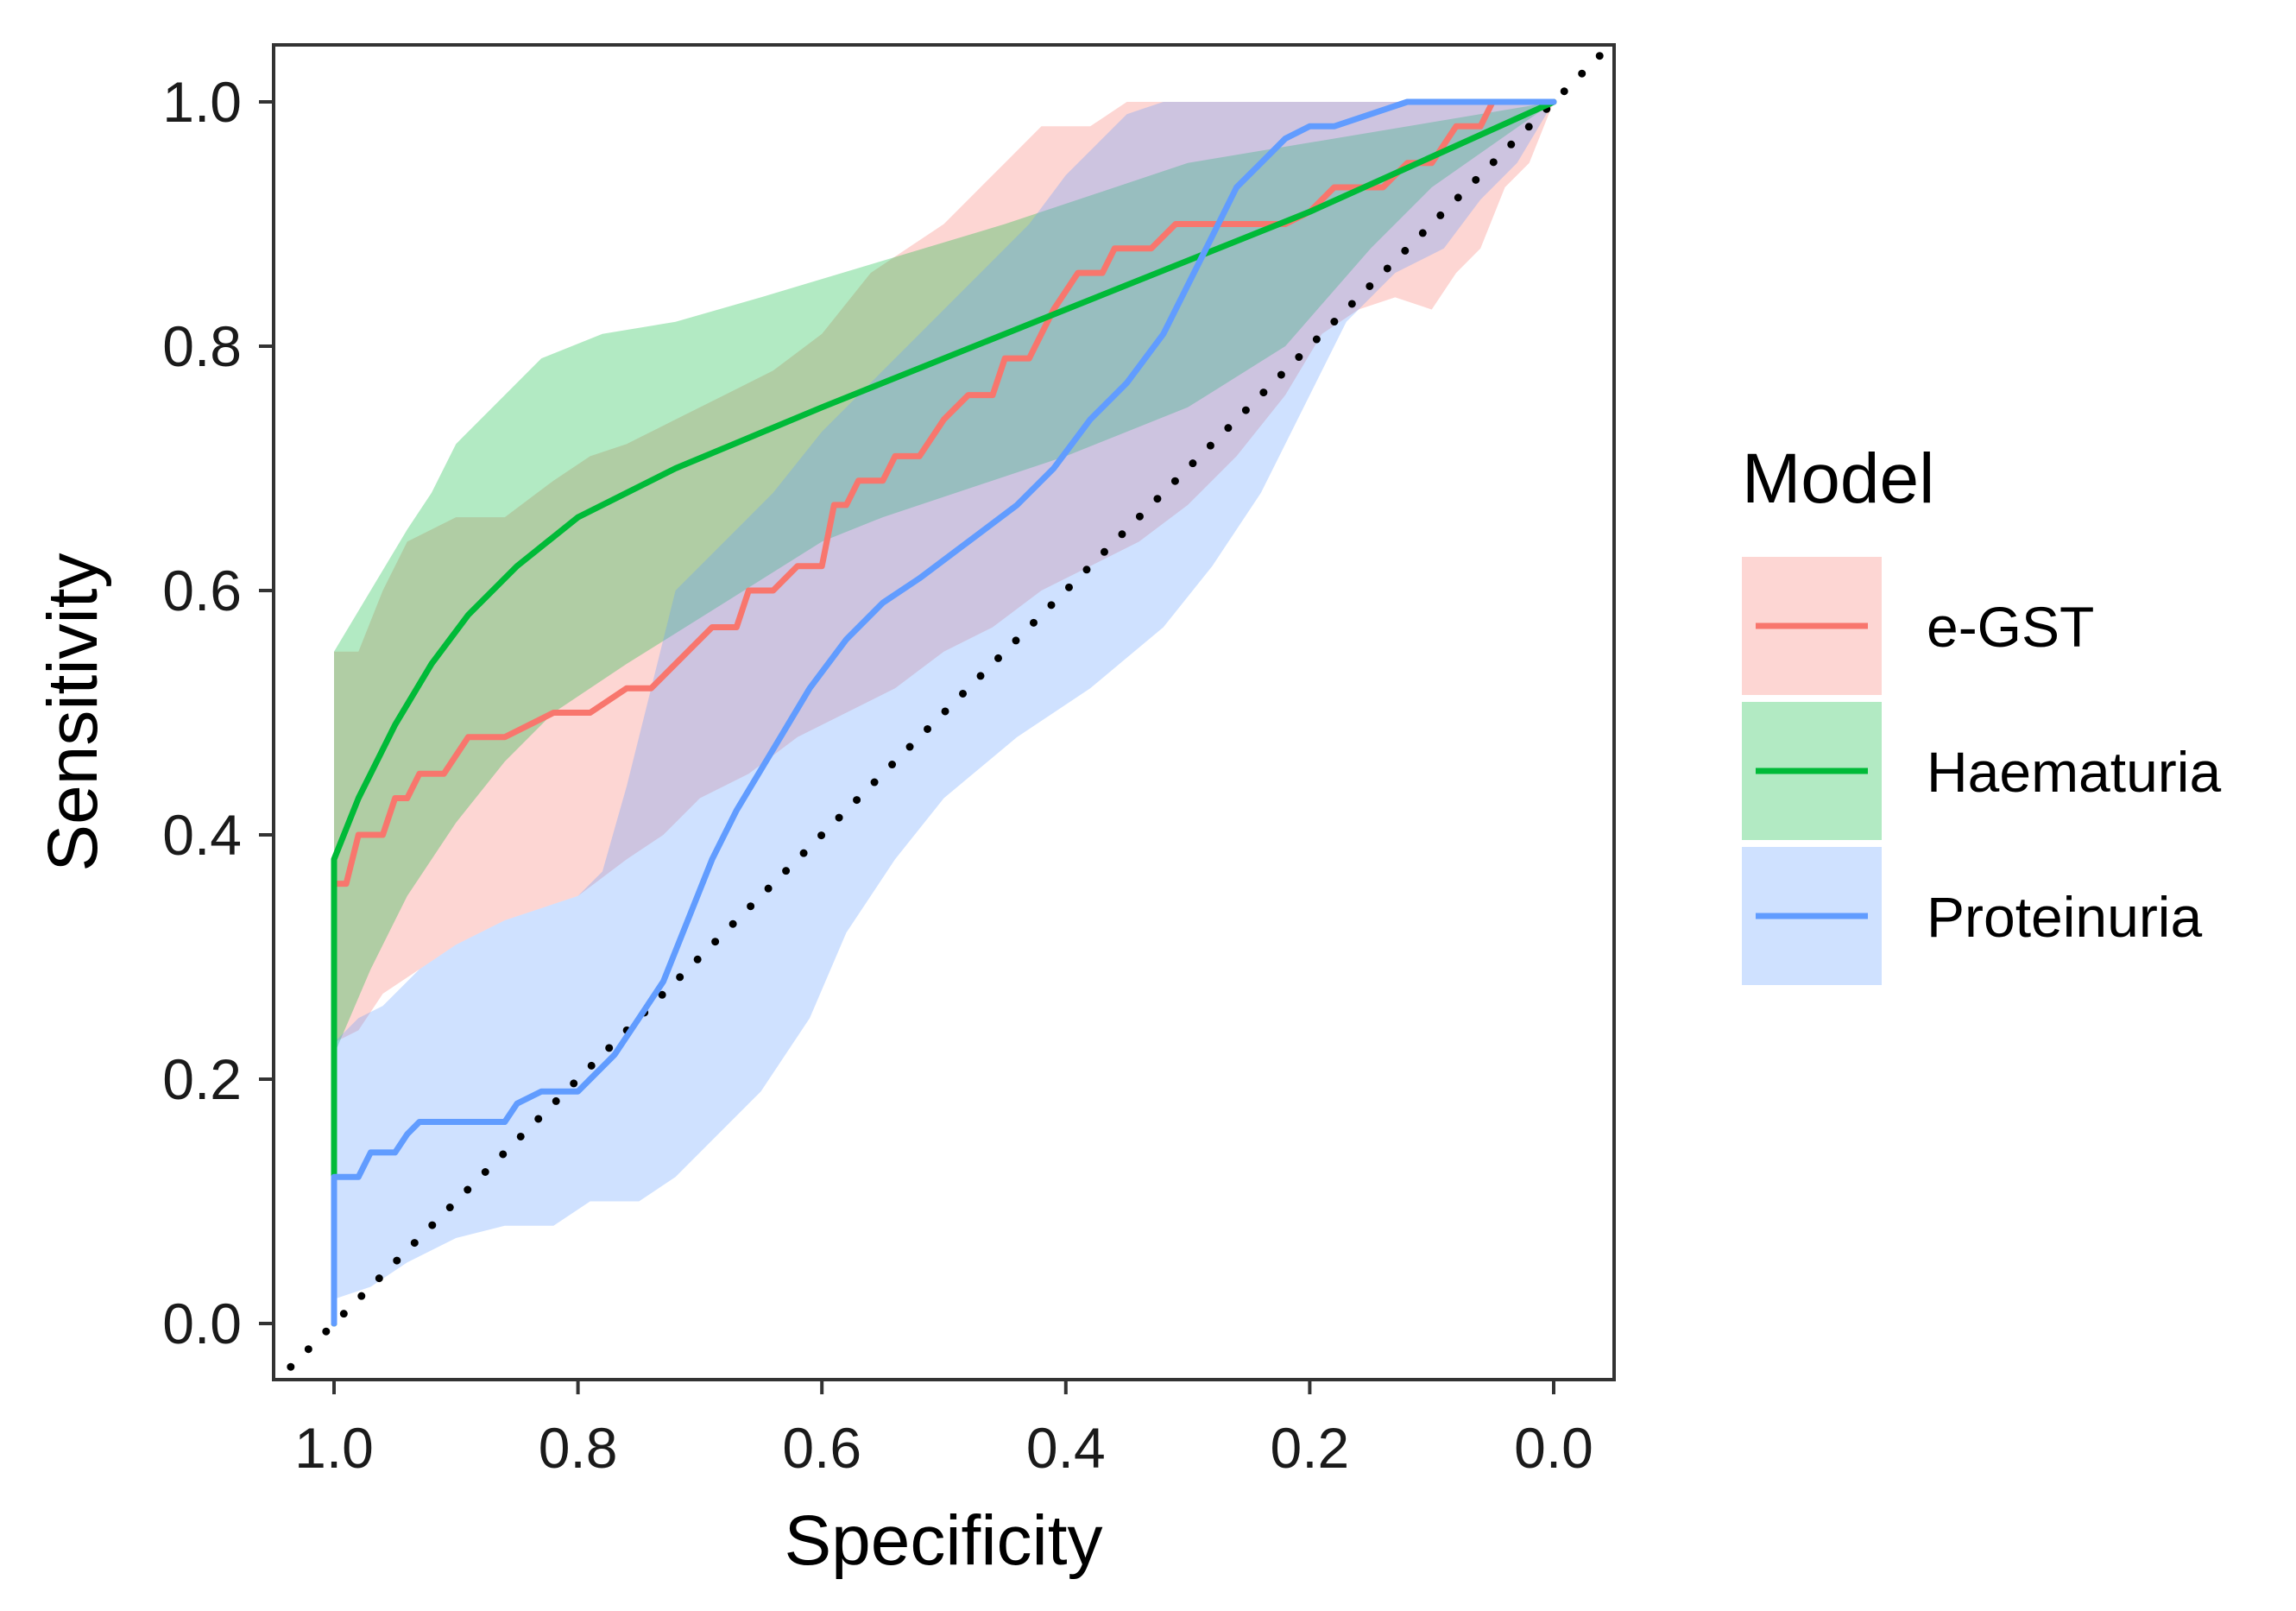 The image size is (2296, 1611). Describe the element at coordinates (578, 1448) in the screenshot. I see `x-tick-label: 0.8` at that location.